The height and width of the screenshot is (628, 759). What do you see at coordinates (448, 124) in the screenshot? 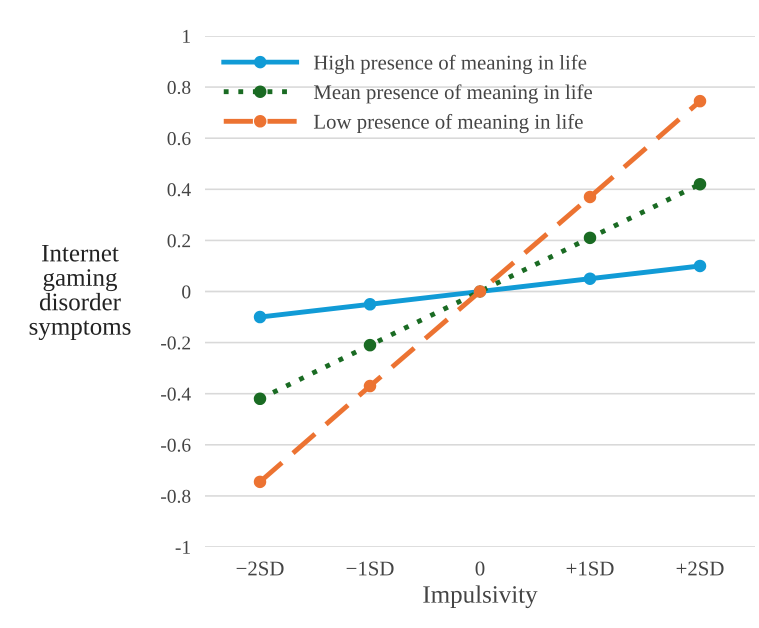
I see `legend-label: Low presence of meaning in life` at bounding box center [448, 124].